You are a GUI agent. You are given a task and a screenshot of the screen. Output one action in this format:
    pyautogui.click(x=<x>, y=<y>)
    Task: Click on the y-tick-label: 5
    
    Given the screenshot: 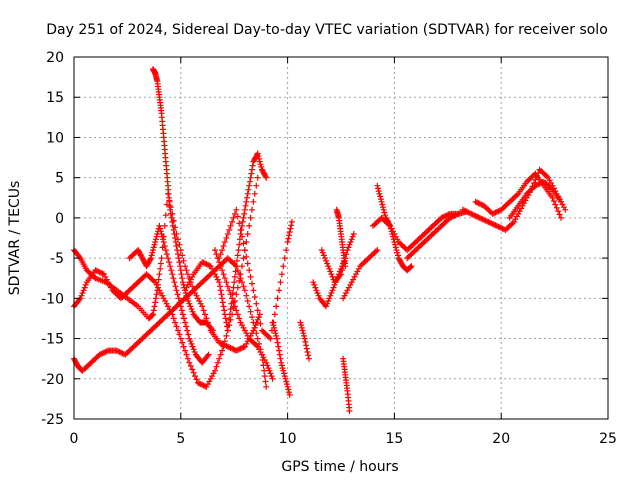 What is the action you would take?
    pyautogui.click(x=59, y=179)
    